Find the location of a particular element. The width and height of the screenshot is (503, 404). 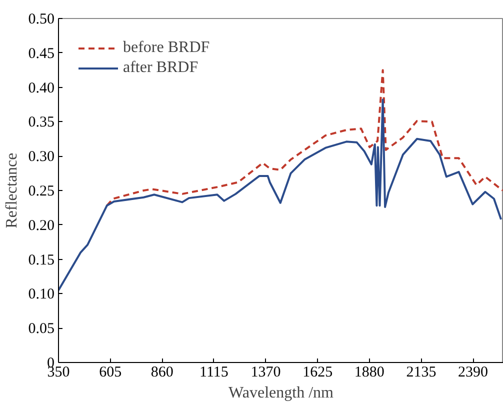

legend-label: before BRDF is located at coordinates (166, 48).